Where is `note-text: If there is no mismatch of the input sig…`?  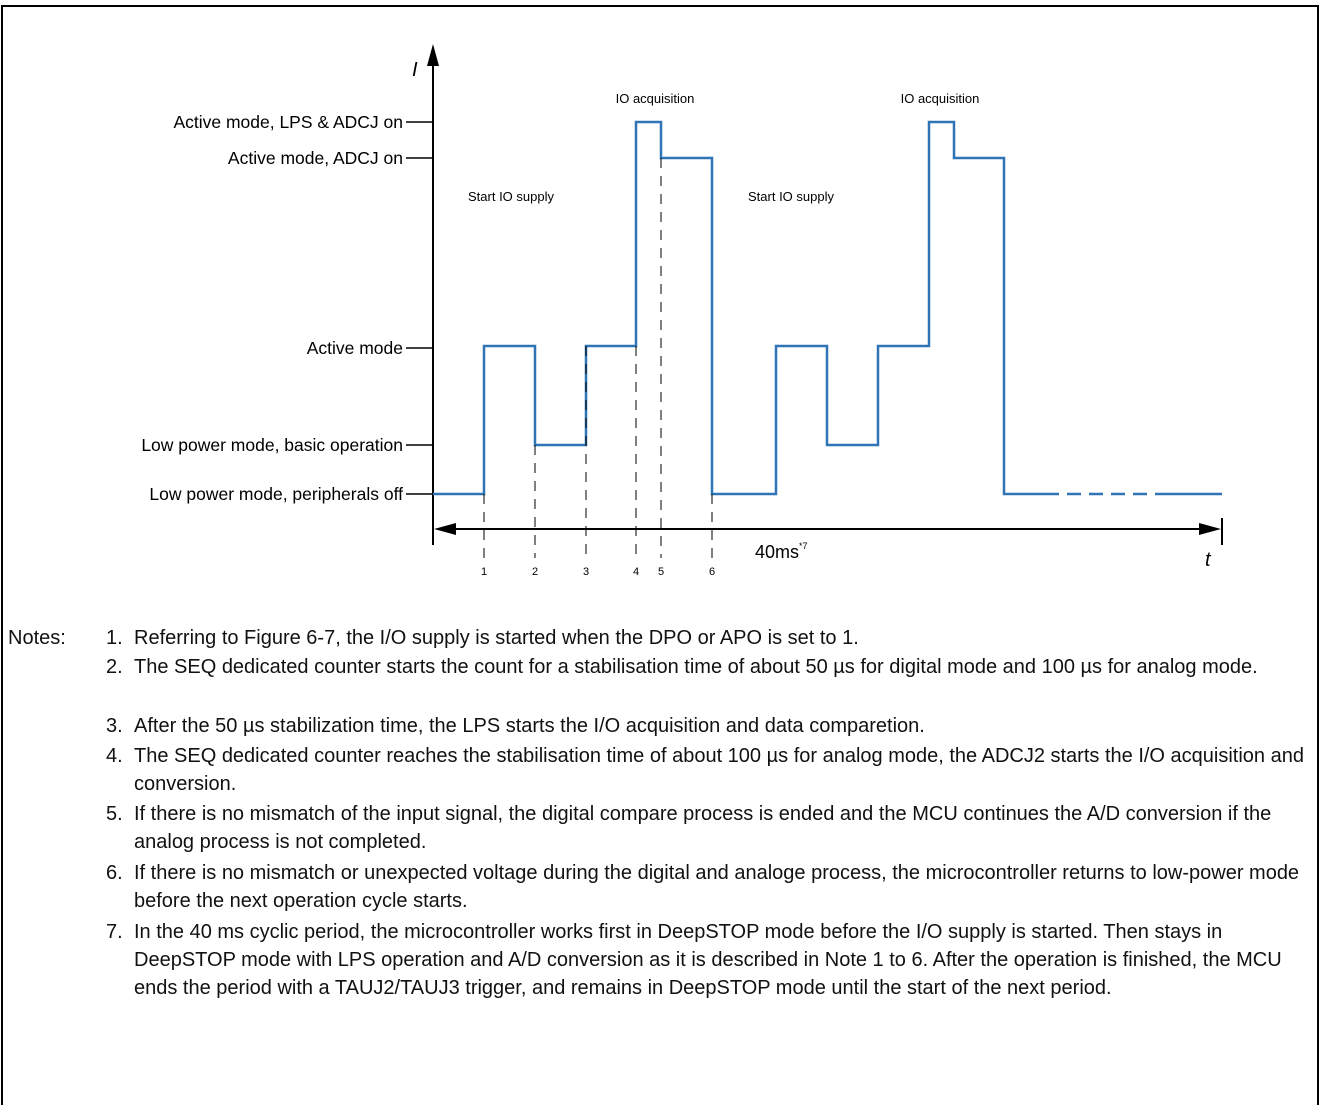
note-text: If there is no mismatch of the input sig… is located at coordinates (703, 828).